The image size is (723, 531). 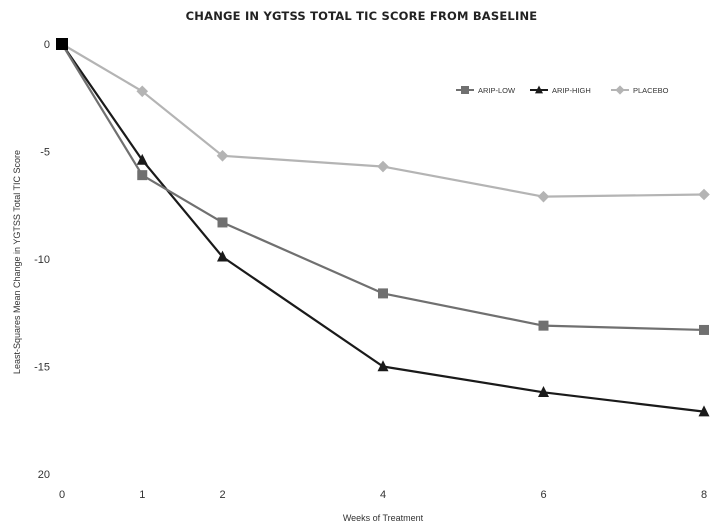 I want to click on legend-item-placebo: PLACEBO, so click(x=640, y=90).